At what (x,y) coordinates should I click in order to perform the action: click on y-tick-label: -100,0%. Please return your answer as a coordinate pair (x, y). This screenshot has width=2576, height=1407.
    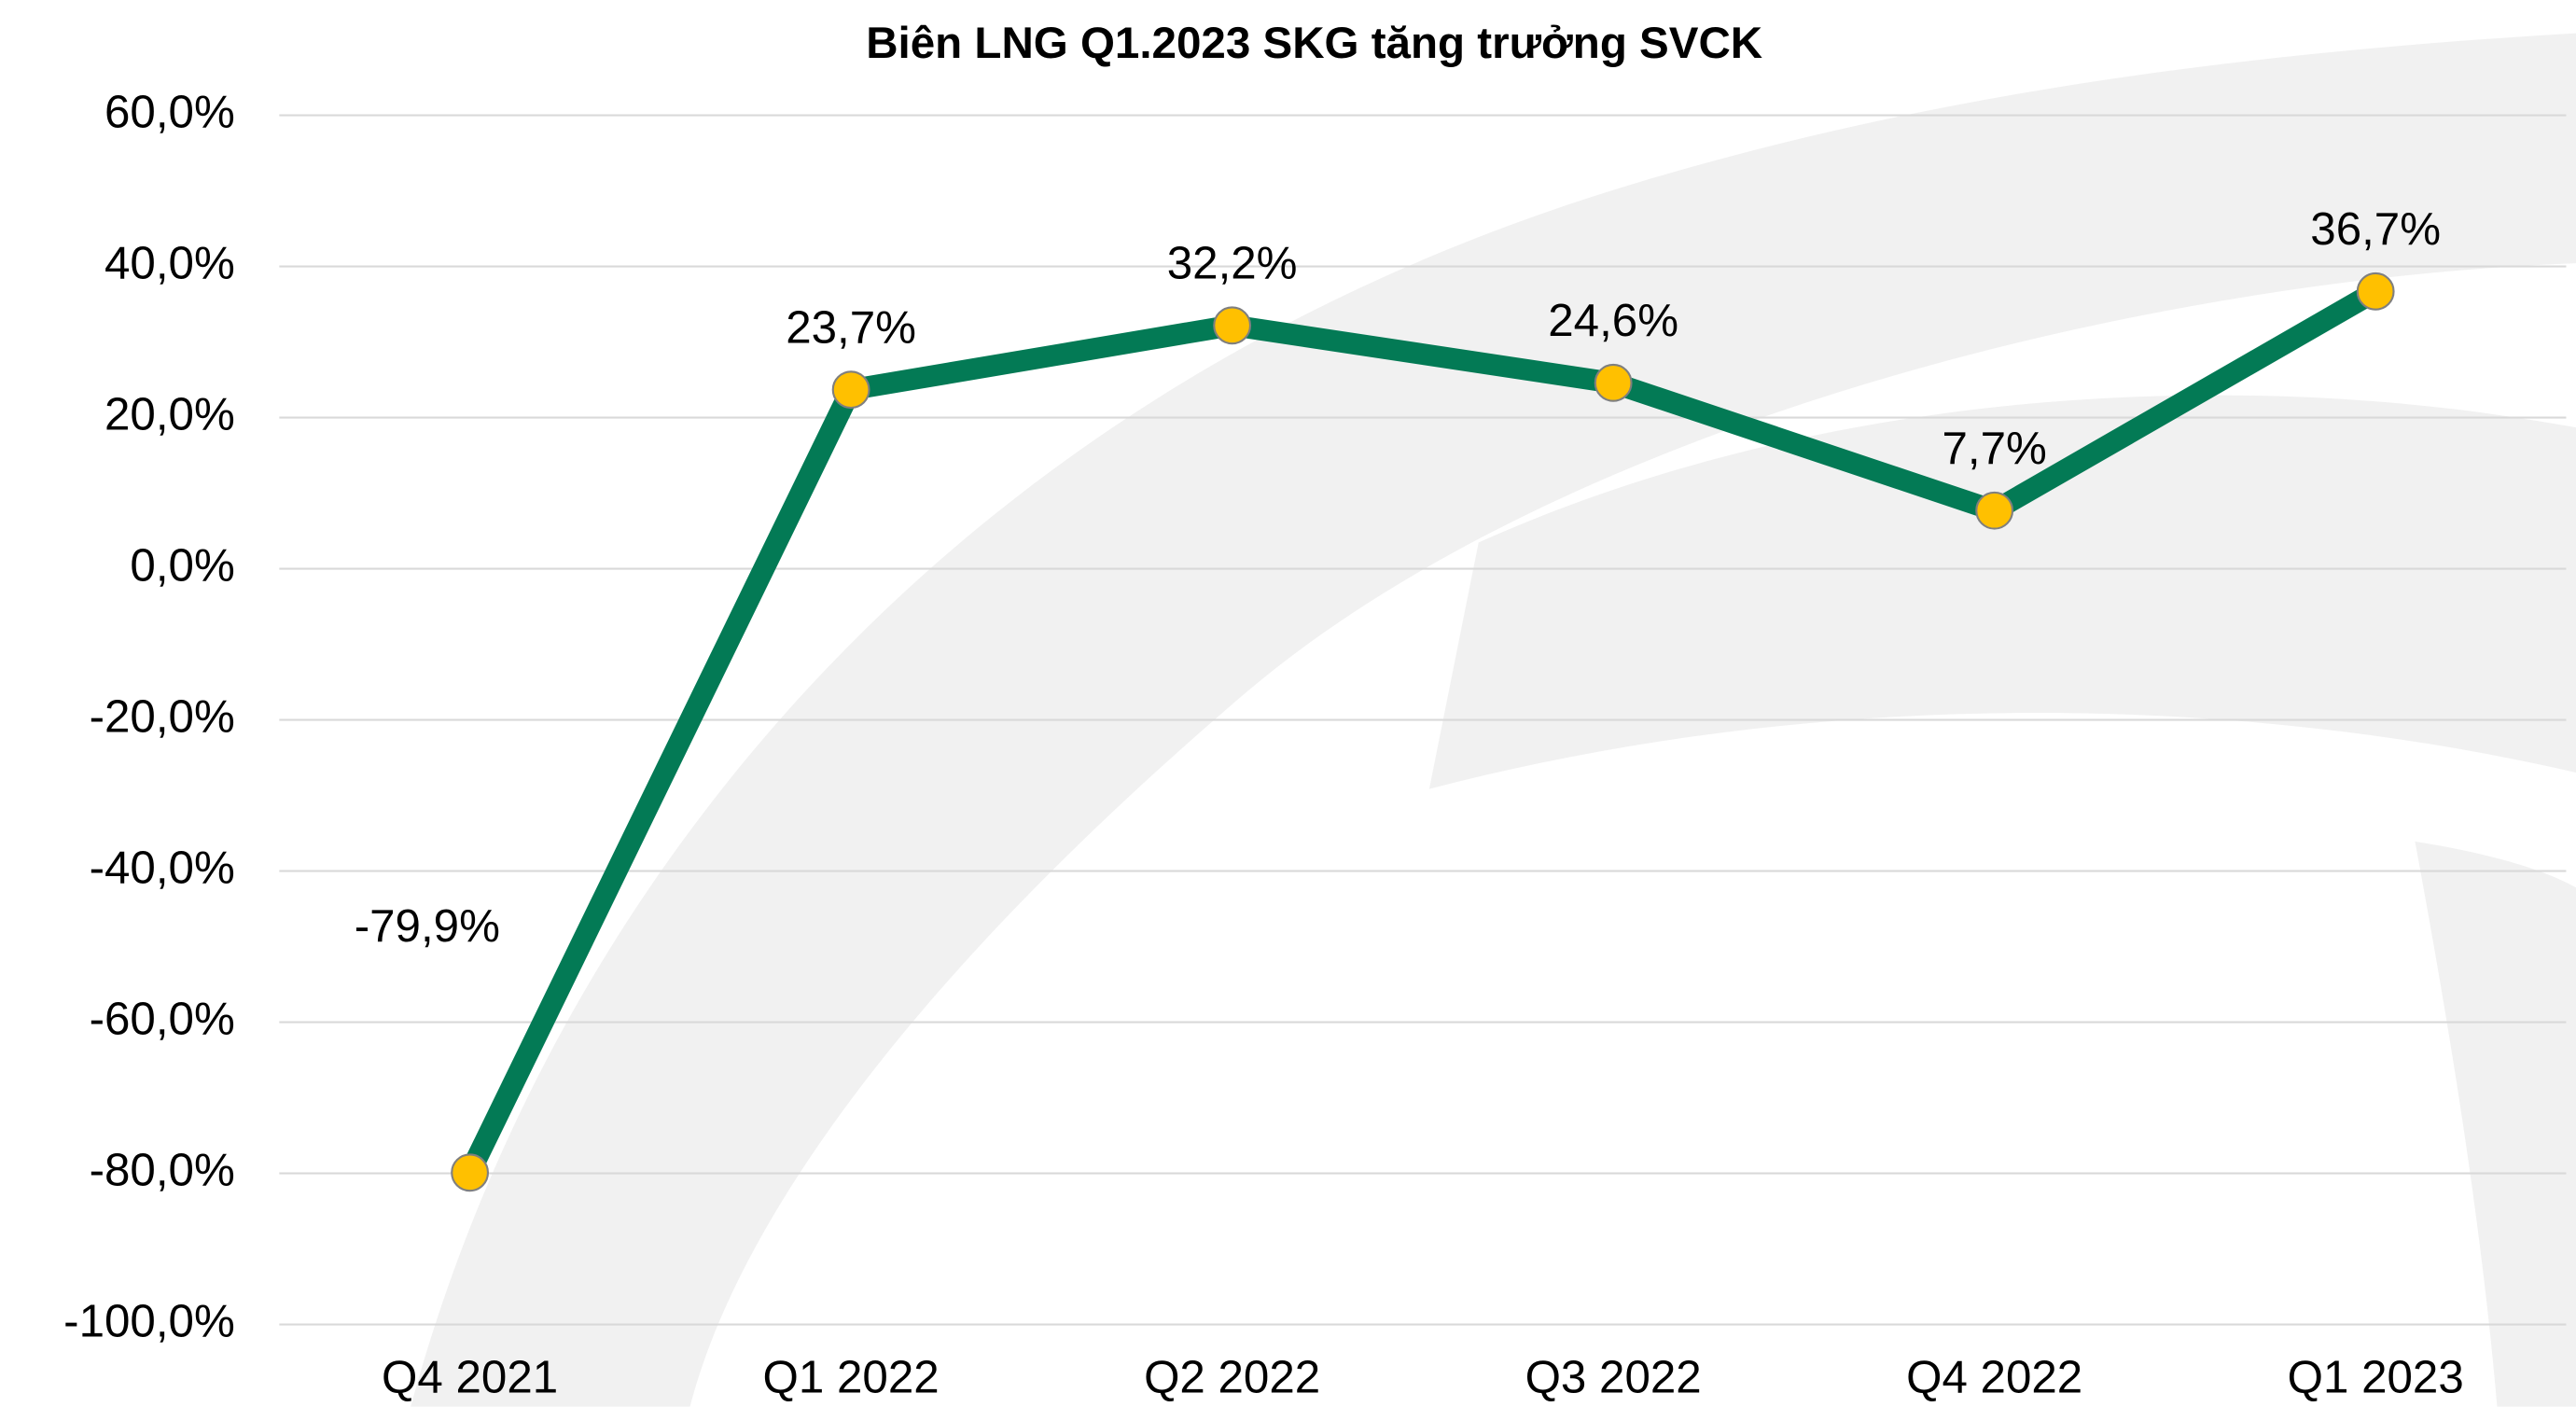
    Looking at the image, I should click on (149, 1321).